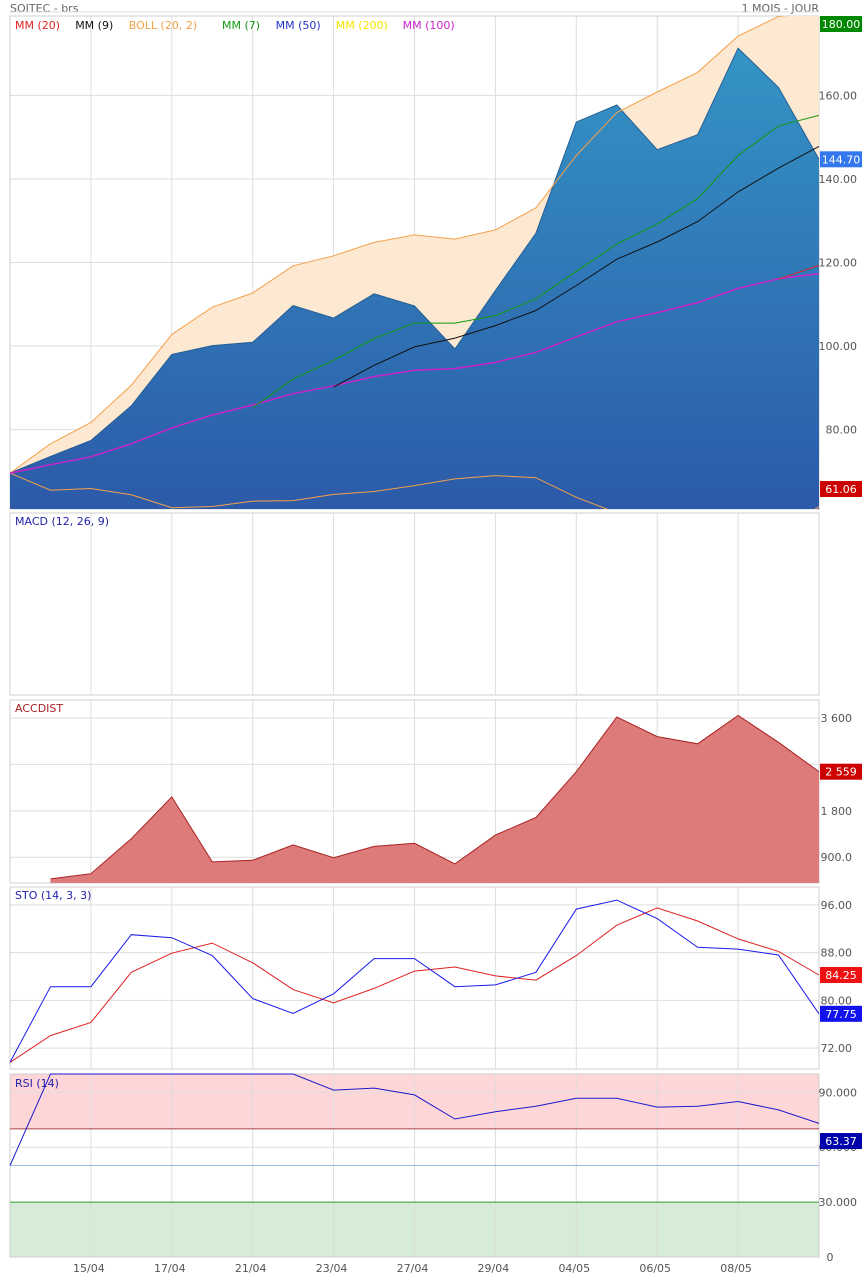 This screenshot has width=864, height=1278. What do you see at coordinates (362, 25) in the screenshot?
I see `legend-item: MM (200)` at bounding box center [362, 25].